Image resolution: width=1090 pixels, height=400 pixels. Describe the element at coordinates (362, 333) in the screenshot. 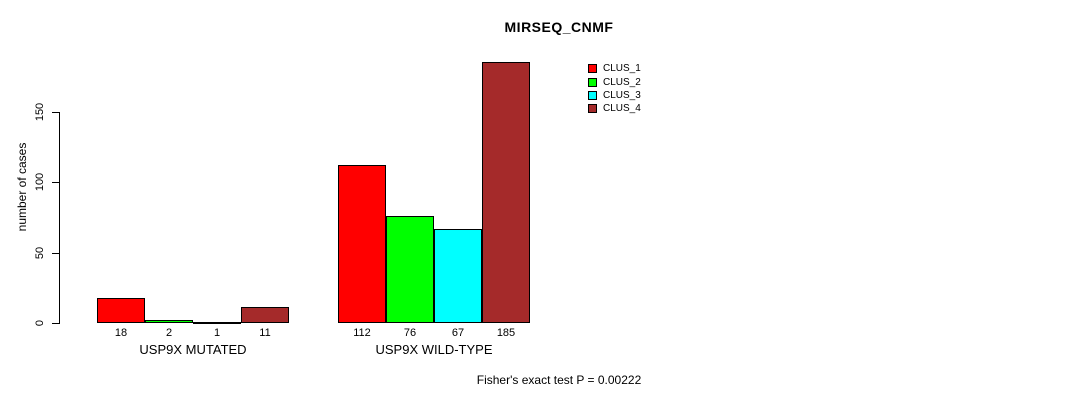

I see `bar-value-label: 112` at that location.